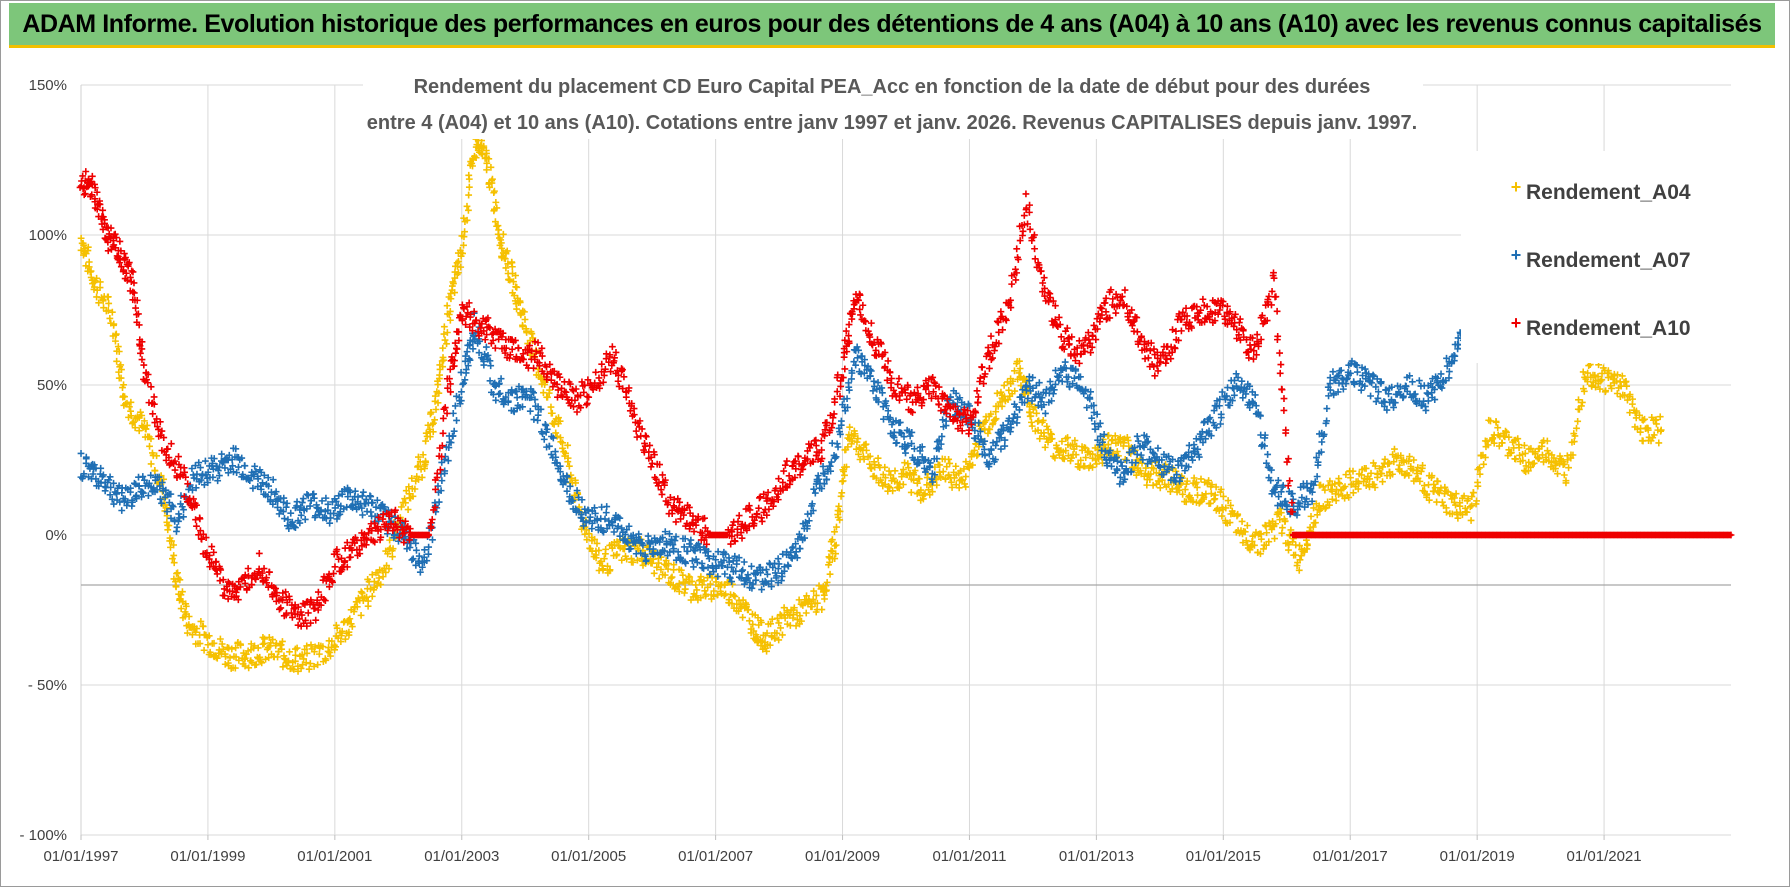  I want to click on y-tick-label: 50%, so click(52, 385).